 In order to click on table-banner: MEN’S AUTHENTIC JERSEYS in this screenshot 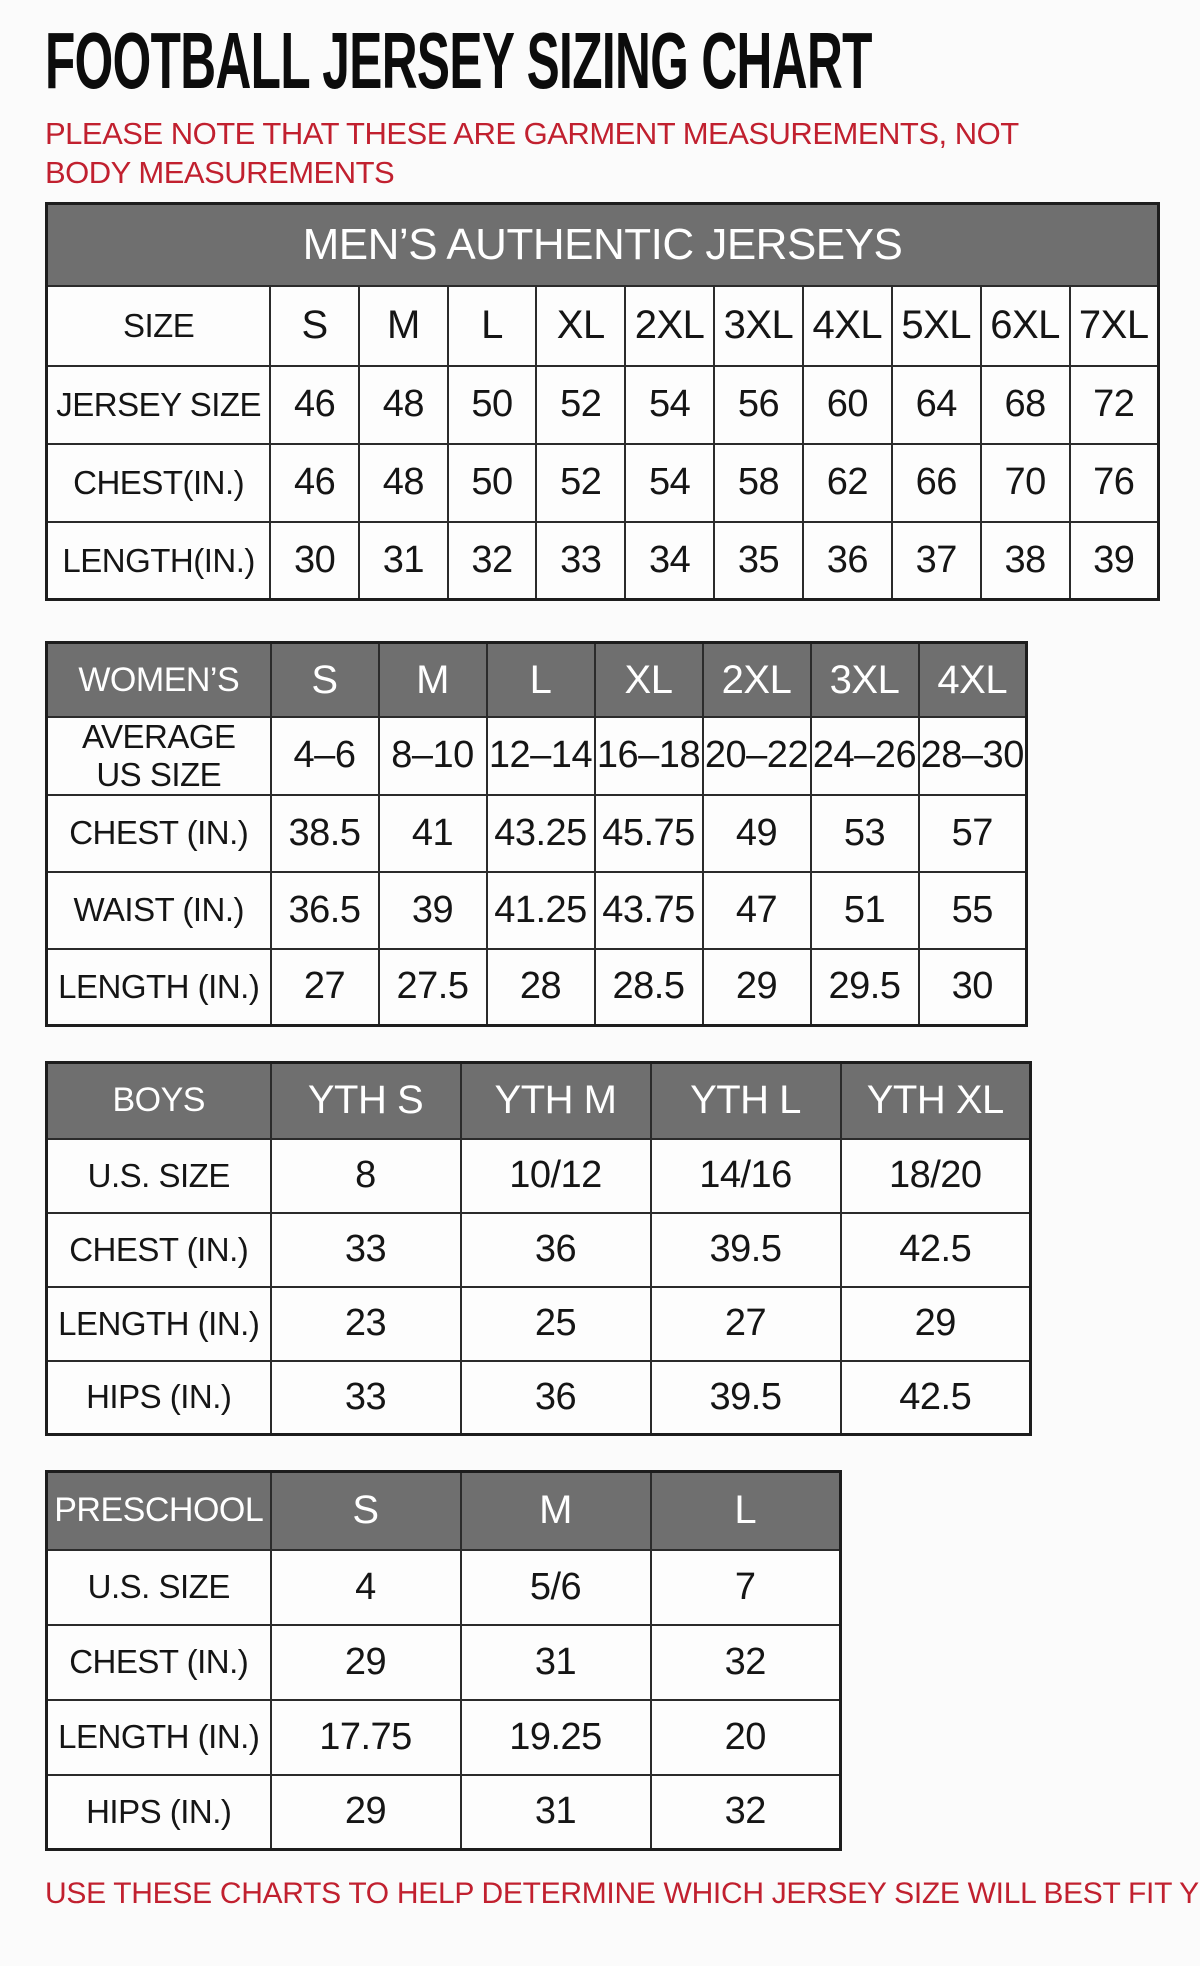, I will do `click(602, 244)`.